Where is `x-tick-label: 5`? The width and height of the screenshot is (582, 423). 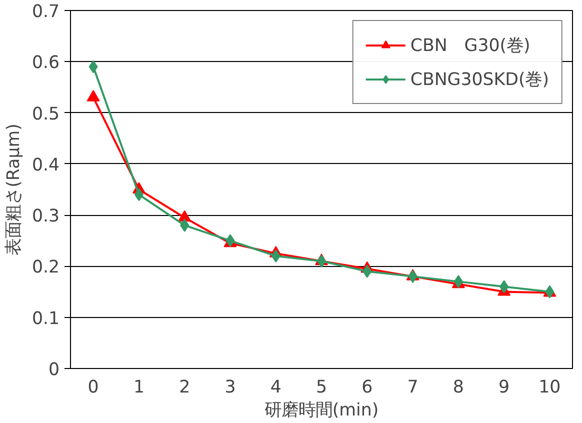 x-tick-label: 5 is located at coordinates (322, 388).